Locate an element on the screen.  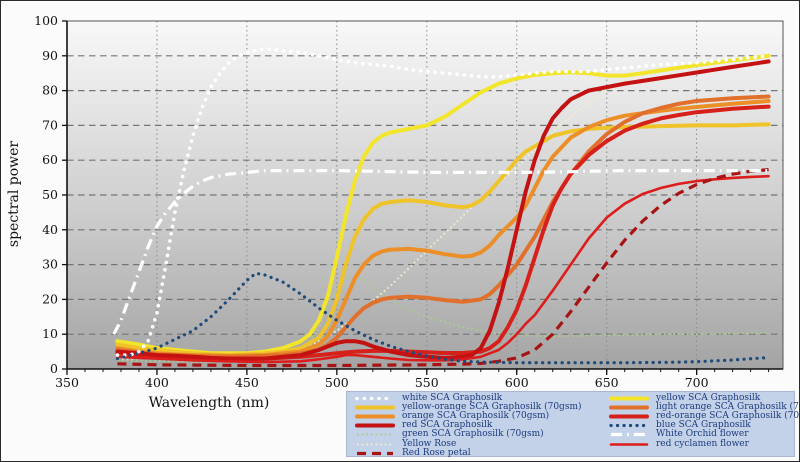
legend-item: Red Rose petal is located at coordinates (480, 452).